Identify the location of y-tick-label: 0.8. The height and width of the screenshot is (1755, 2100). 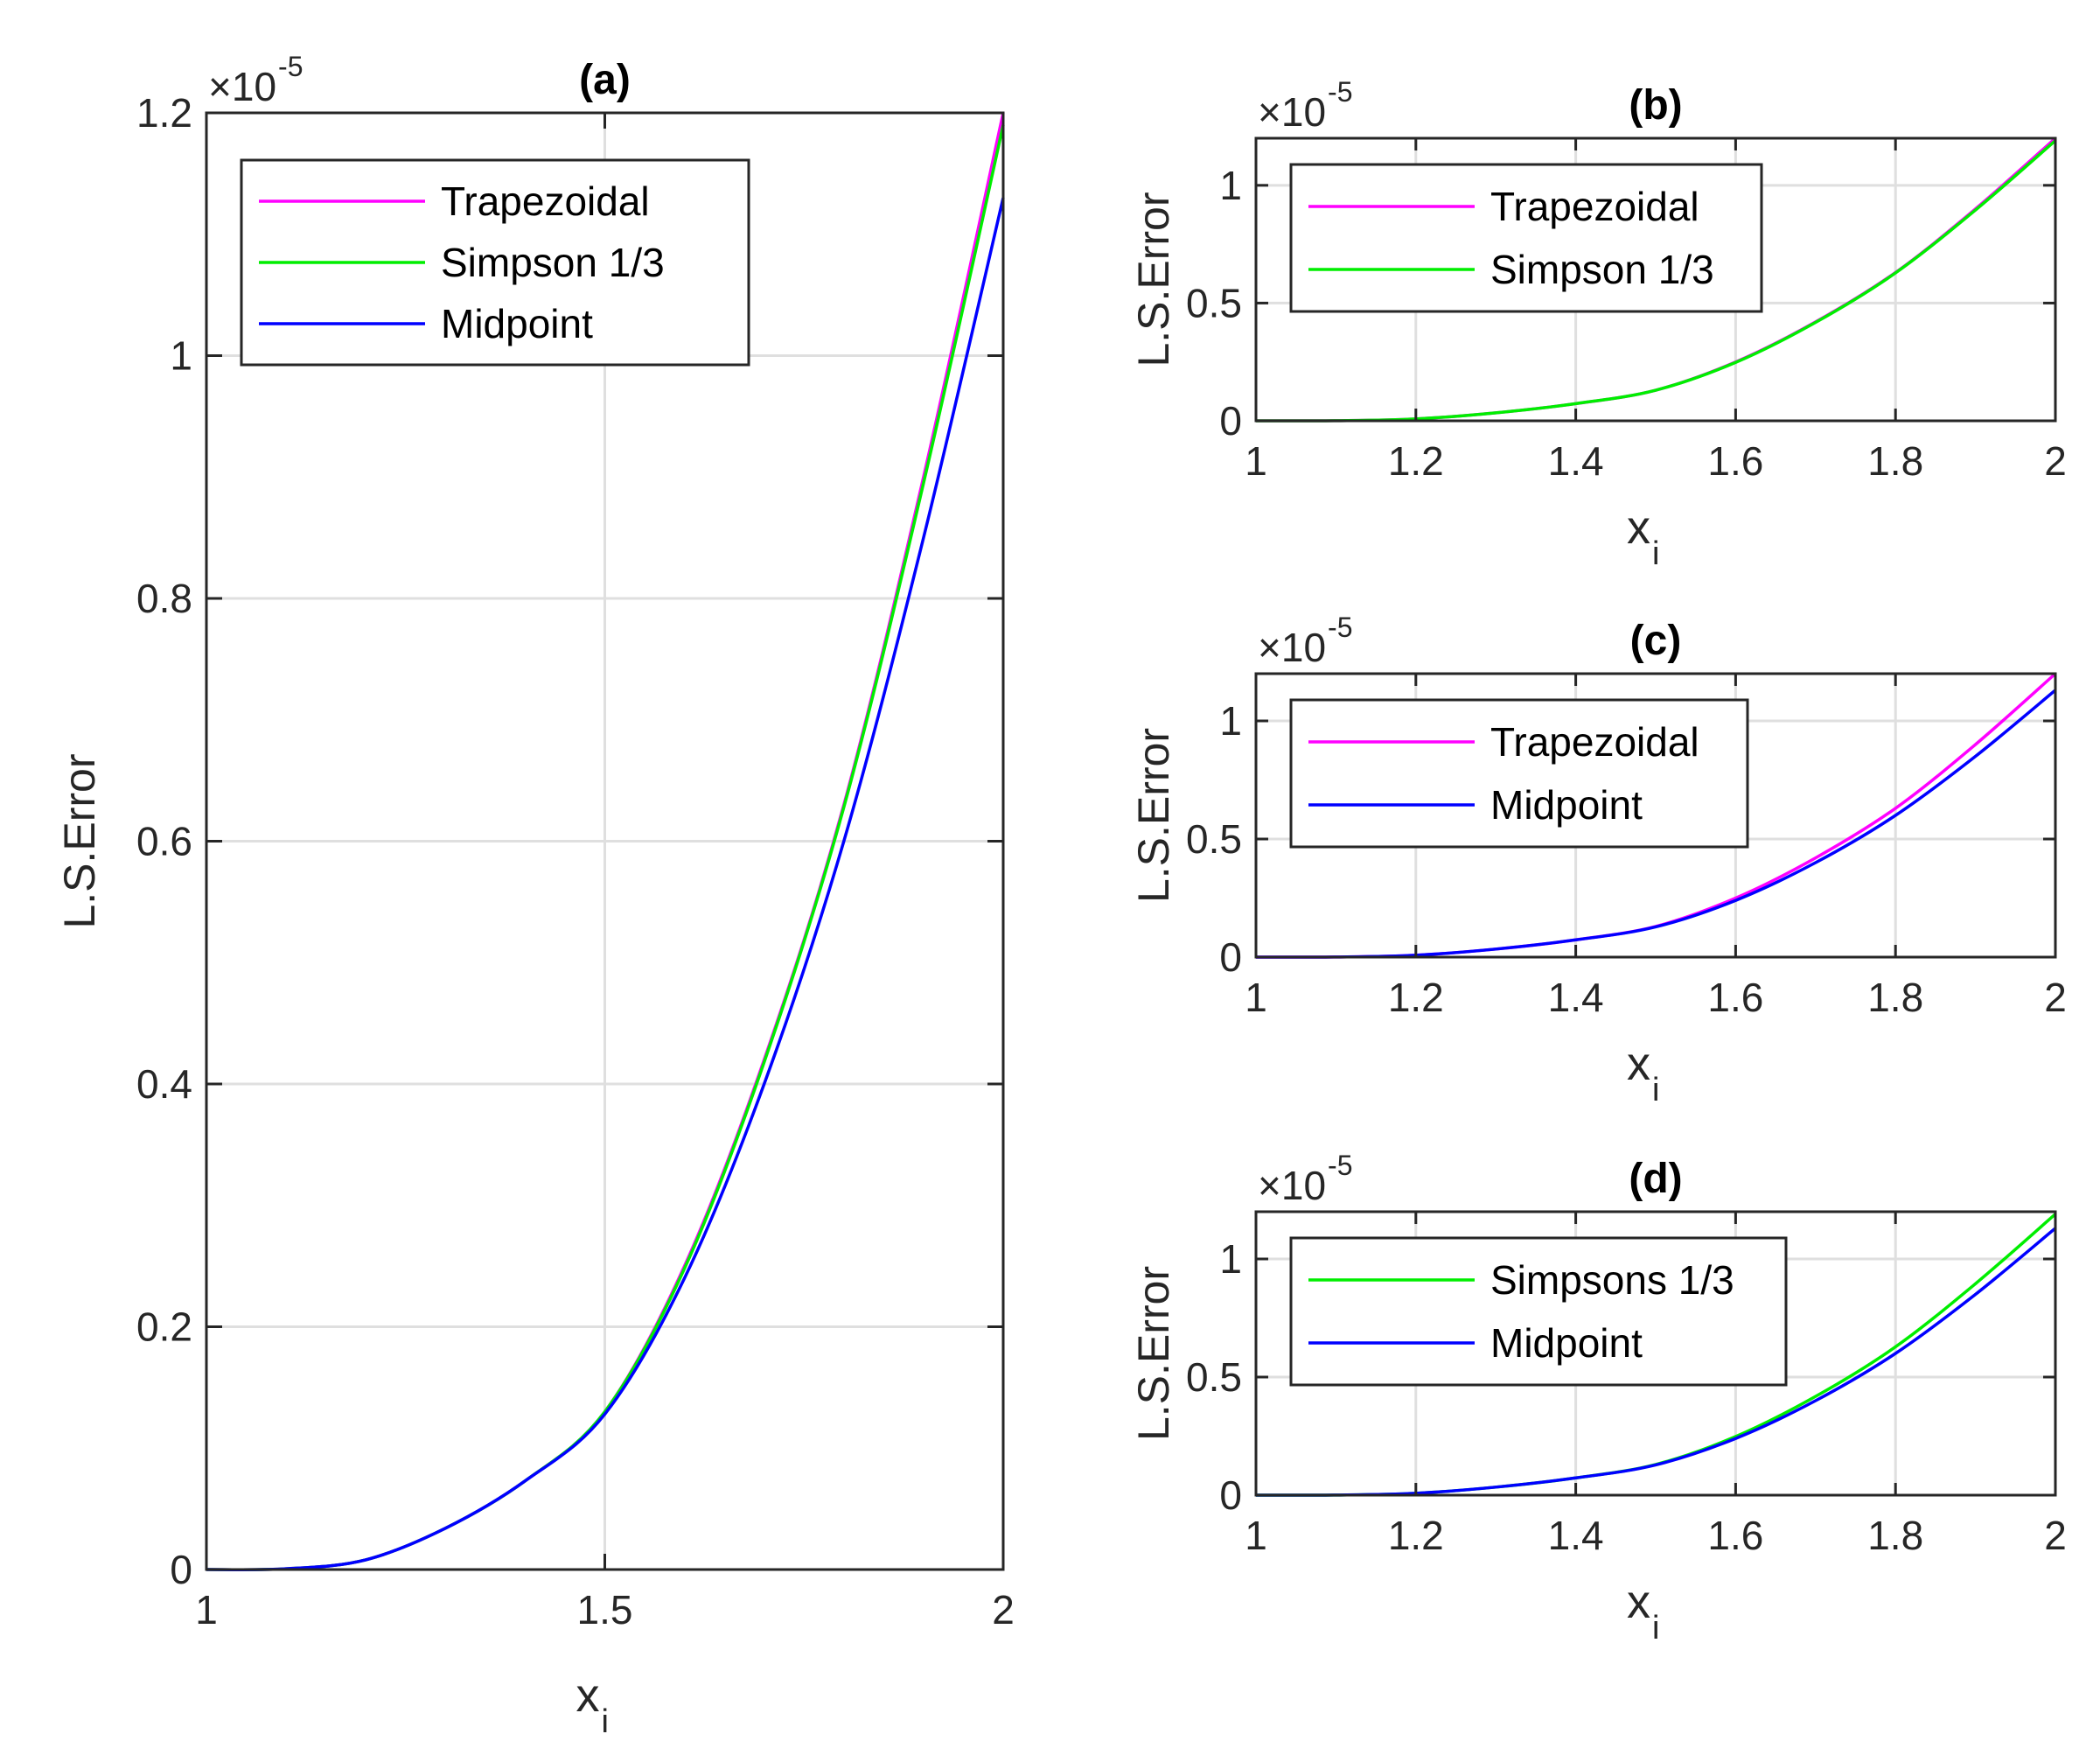
(164, 598).